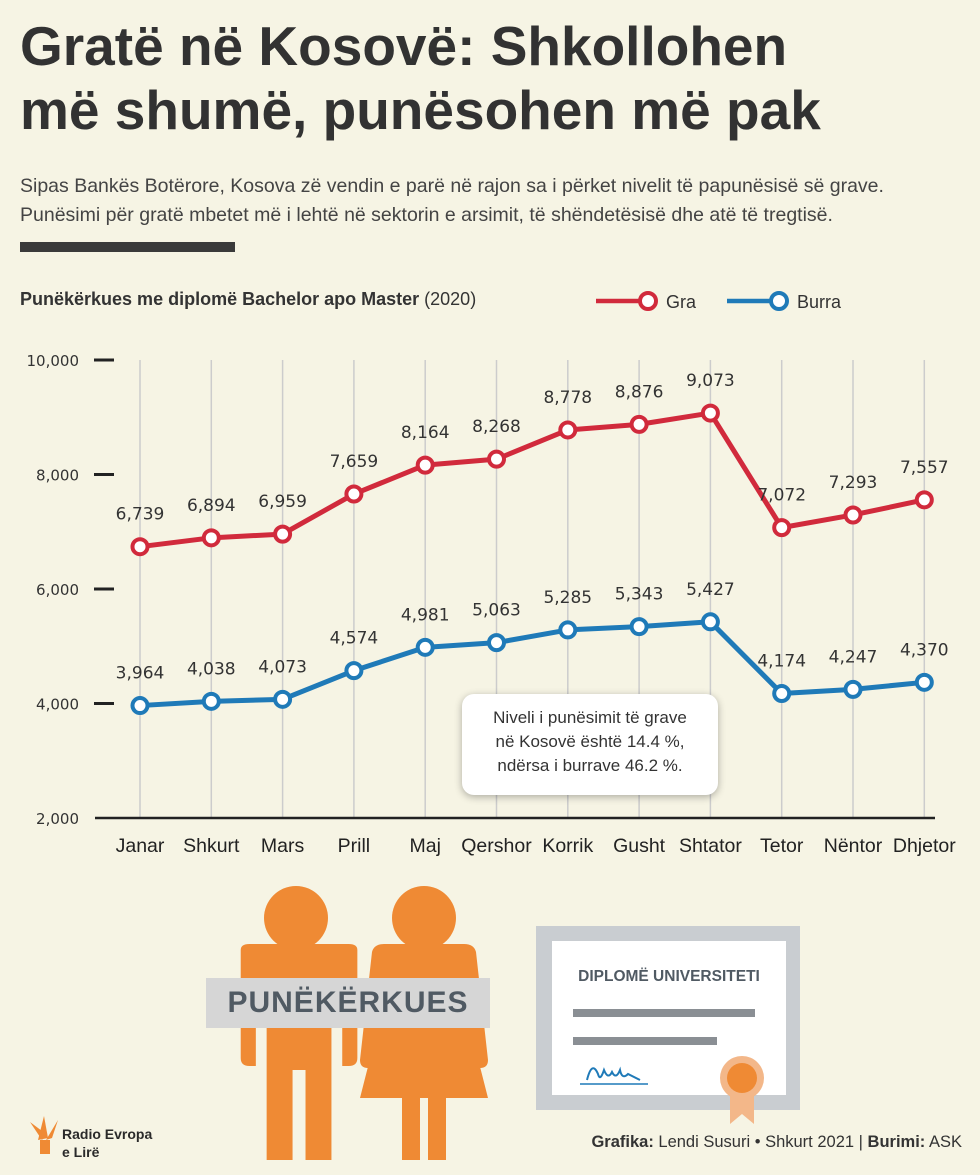 The image size is (980, 1175). Describe the element at coordinates (710, 590) in the screenshot. I see `data-label: 5,427` at that location.